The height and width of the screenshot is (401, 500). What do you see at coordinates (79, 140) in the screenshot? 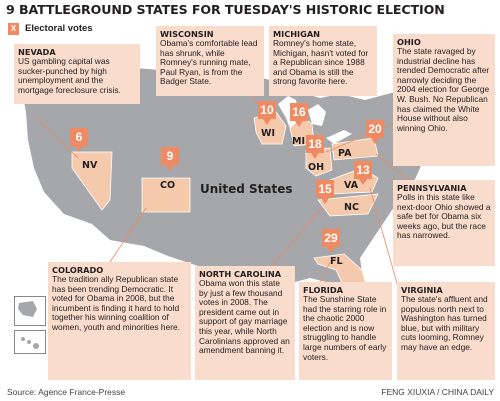
I see `votes-marker-nv: 6` at bounding box center [79, 140].